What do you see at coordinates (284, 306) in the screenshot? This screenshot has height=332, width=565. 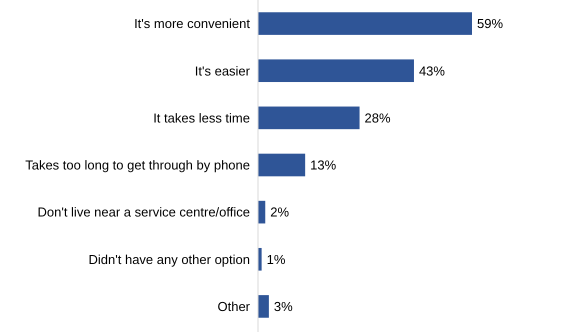 I see `data-label: 3%` at bounding box center [284, 306].